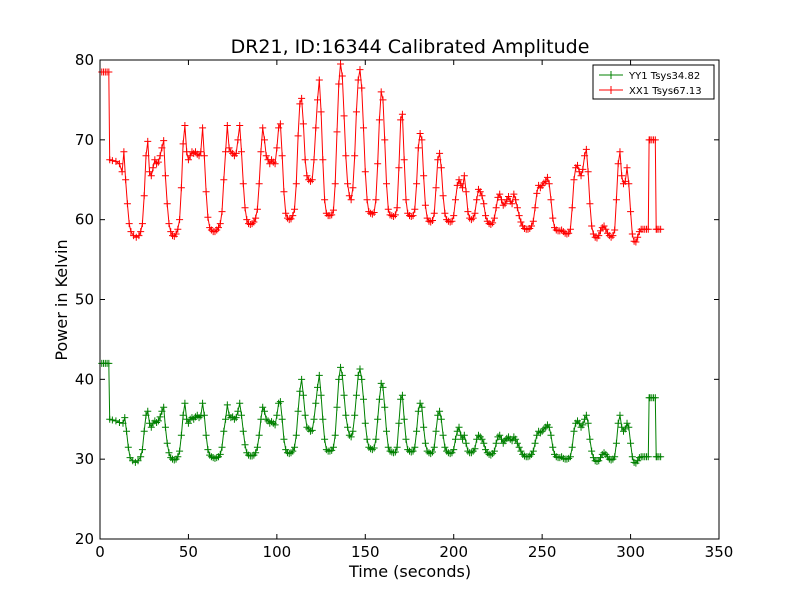  What do you see at coordinates (84, 60) in the screenshot?
I see `y-tick-label: 80` at bounding box center [84, 60].